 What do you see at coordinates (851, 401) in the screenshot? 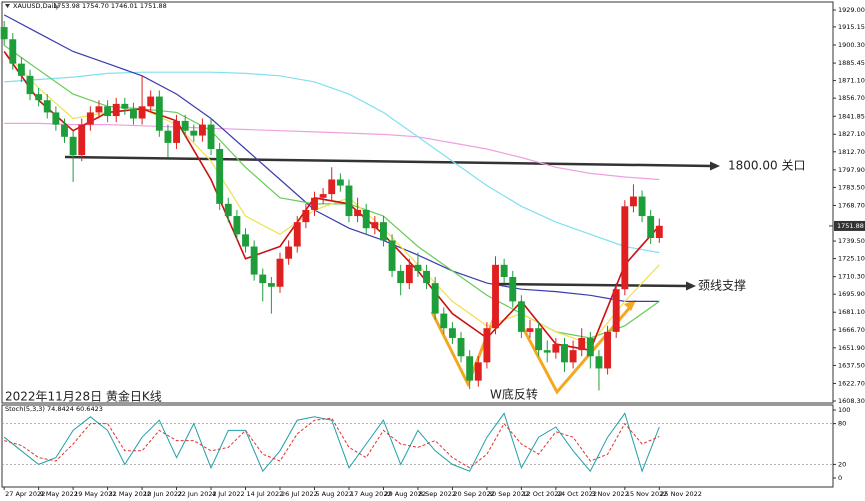
I see `y-tick-label: 1608.30` at bounding box center [851, 401].